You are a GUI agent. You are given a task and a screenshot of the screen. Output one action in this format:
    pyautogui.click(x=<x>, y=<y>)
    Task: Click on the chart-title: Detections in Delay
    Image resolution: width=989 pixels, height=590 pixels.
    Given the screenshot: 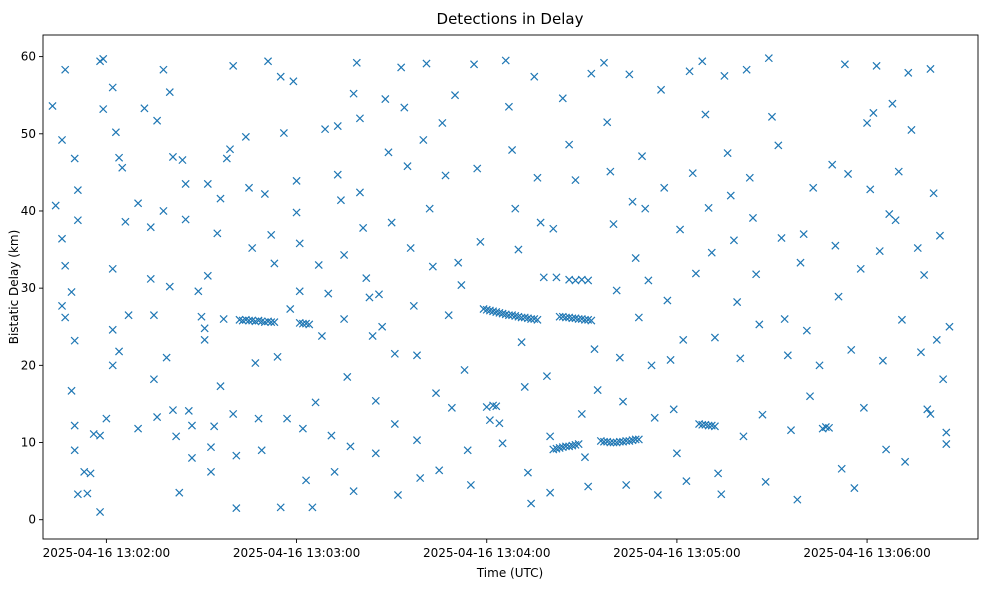 What is the action you would take?
    pyautogui.click(x=510, y=19)
    